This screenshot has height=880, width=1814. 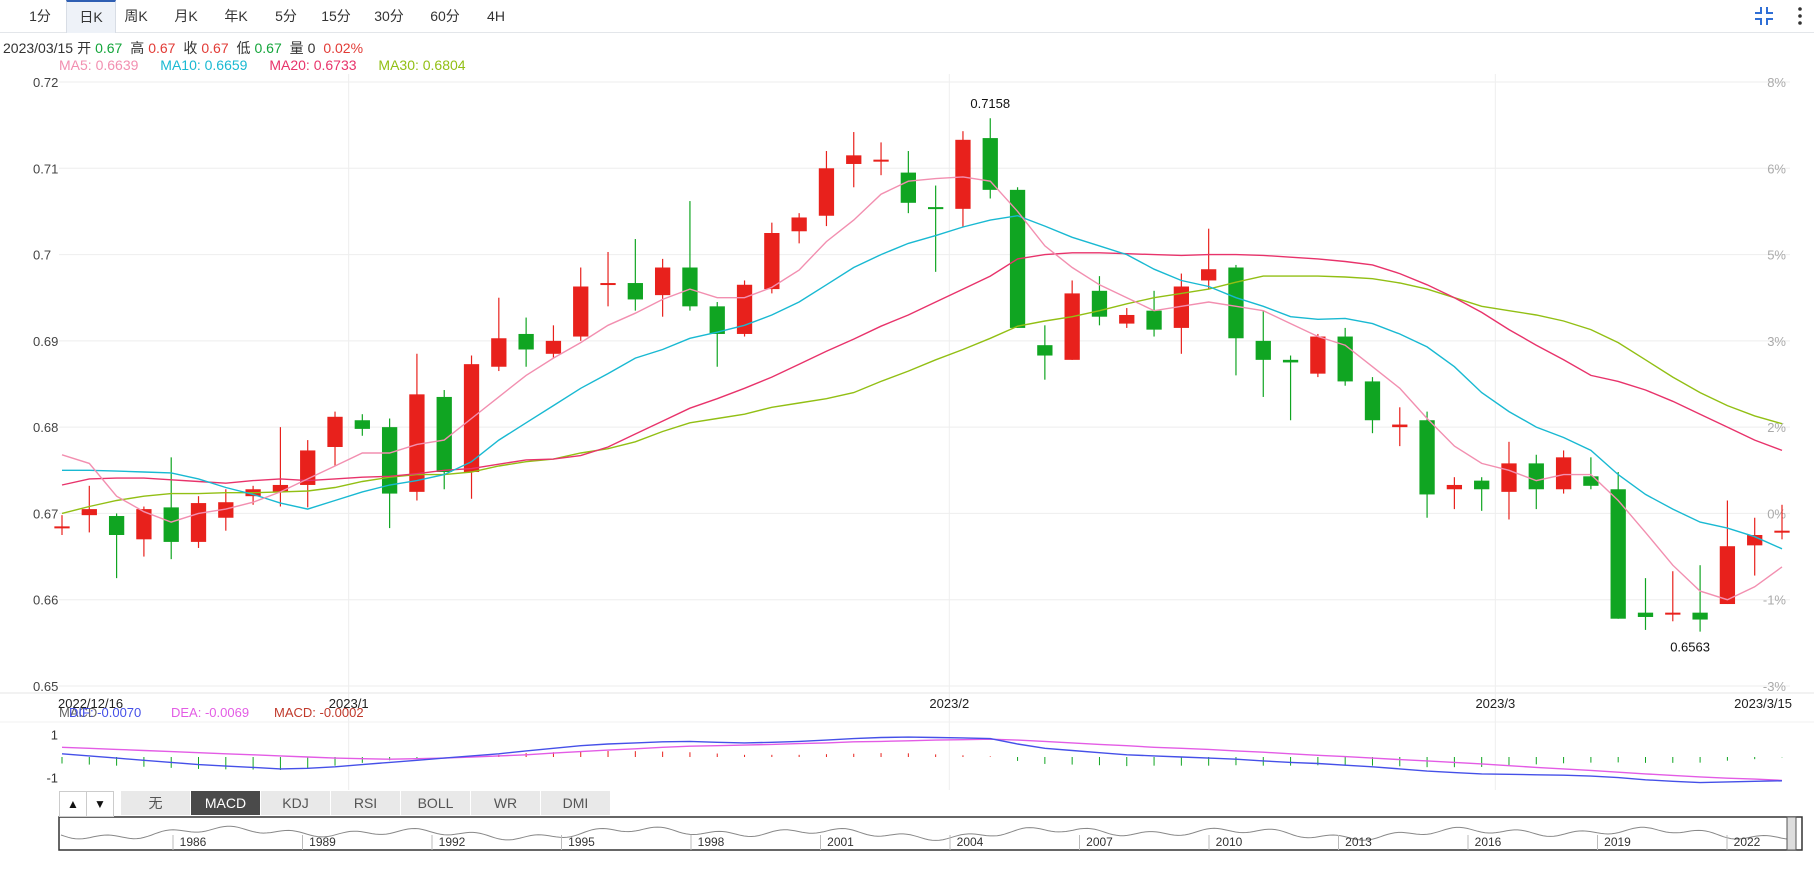 I want to click on overview-year-label: 1998, so click(x=711, y=842).